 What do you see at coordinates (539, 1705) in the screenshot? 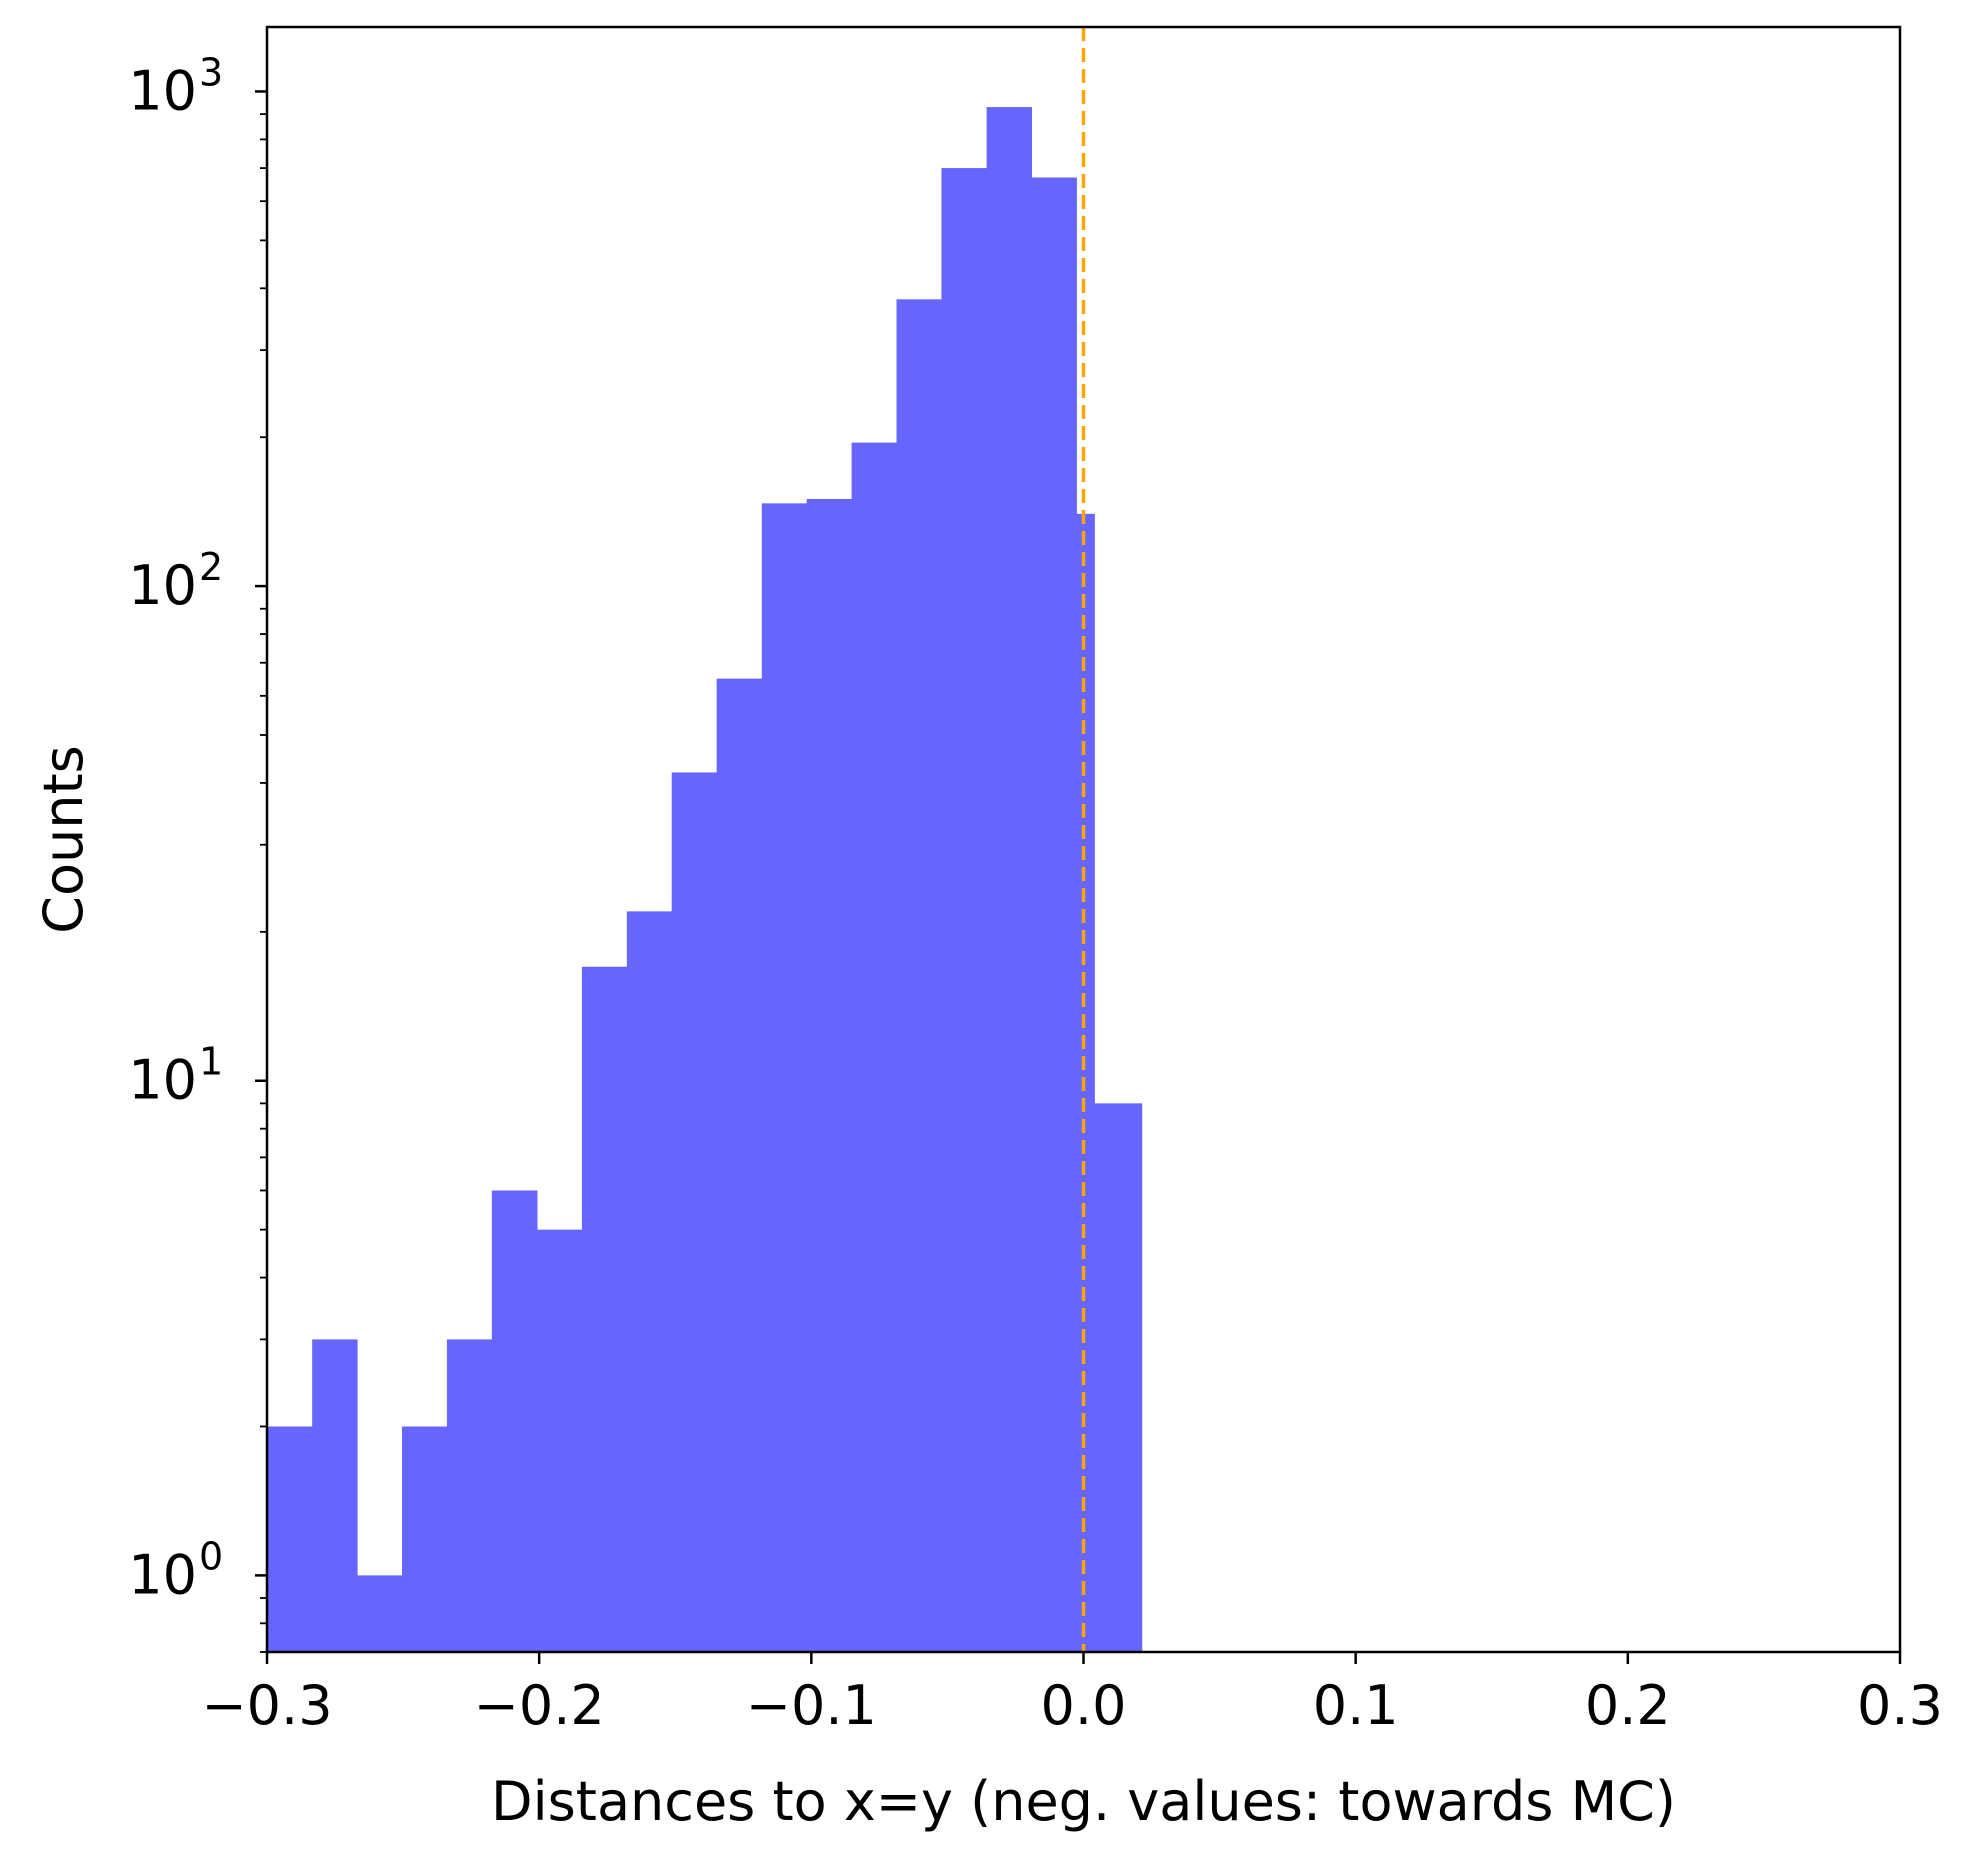
I see `x-tick-label: −0.2` at bounding box center [539, 1705].